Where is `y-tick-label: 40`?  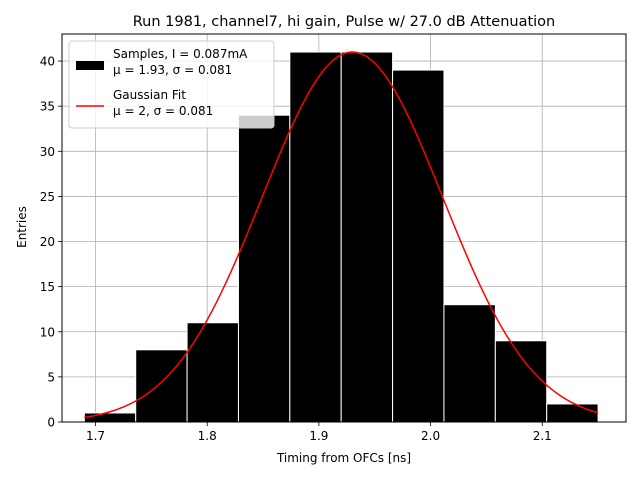 y-tick-label: 40 is located at coordinates (47, 62).